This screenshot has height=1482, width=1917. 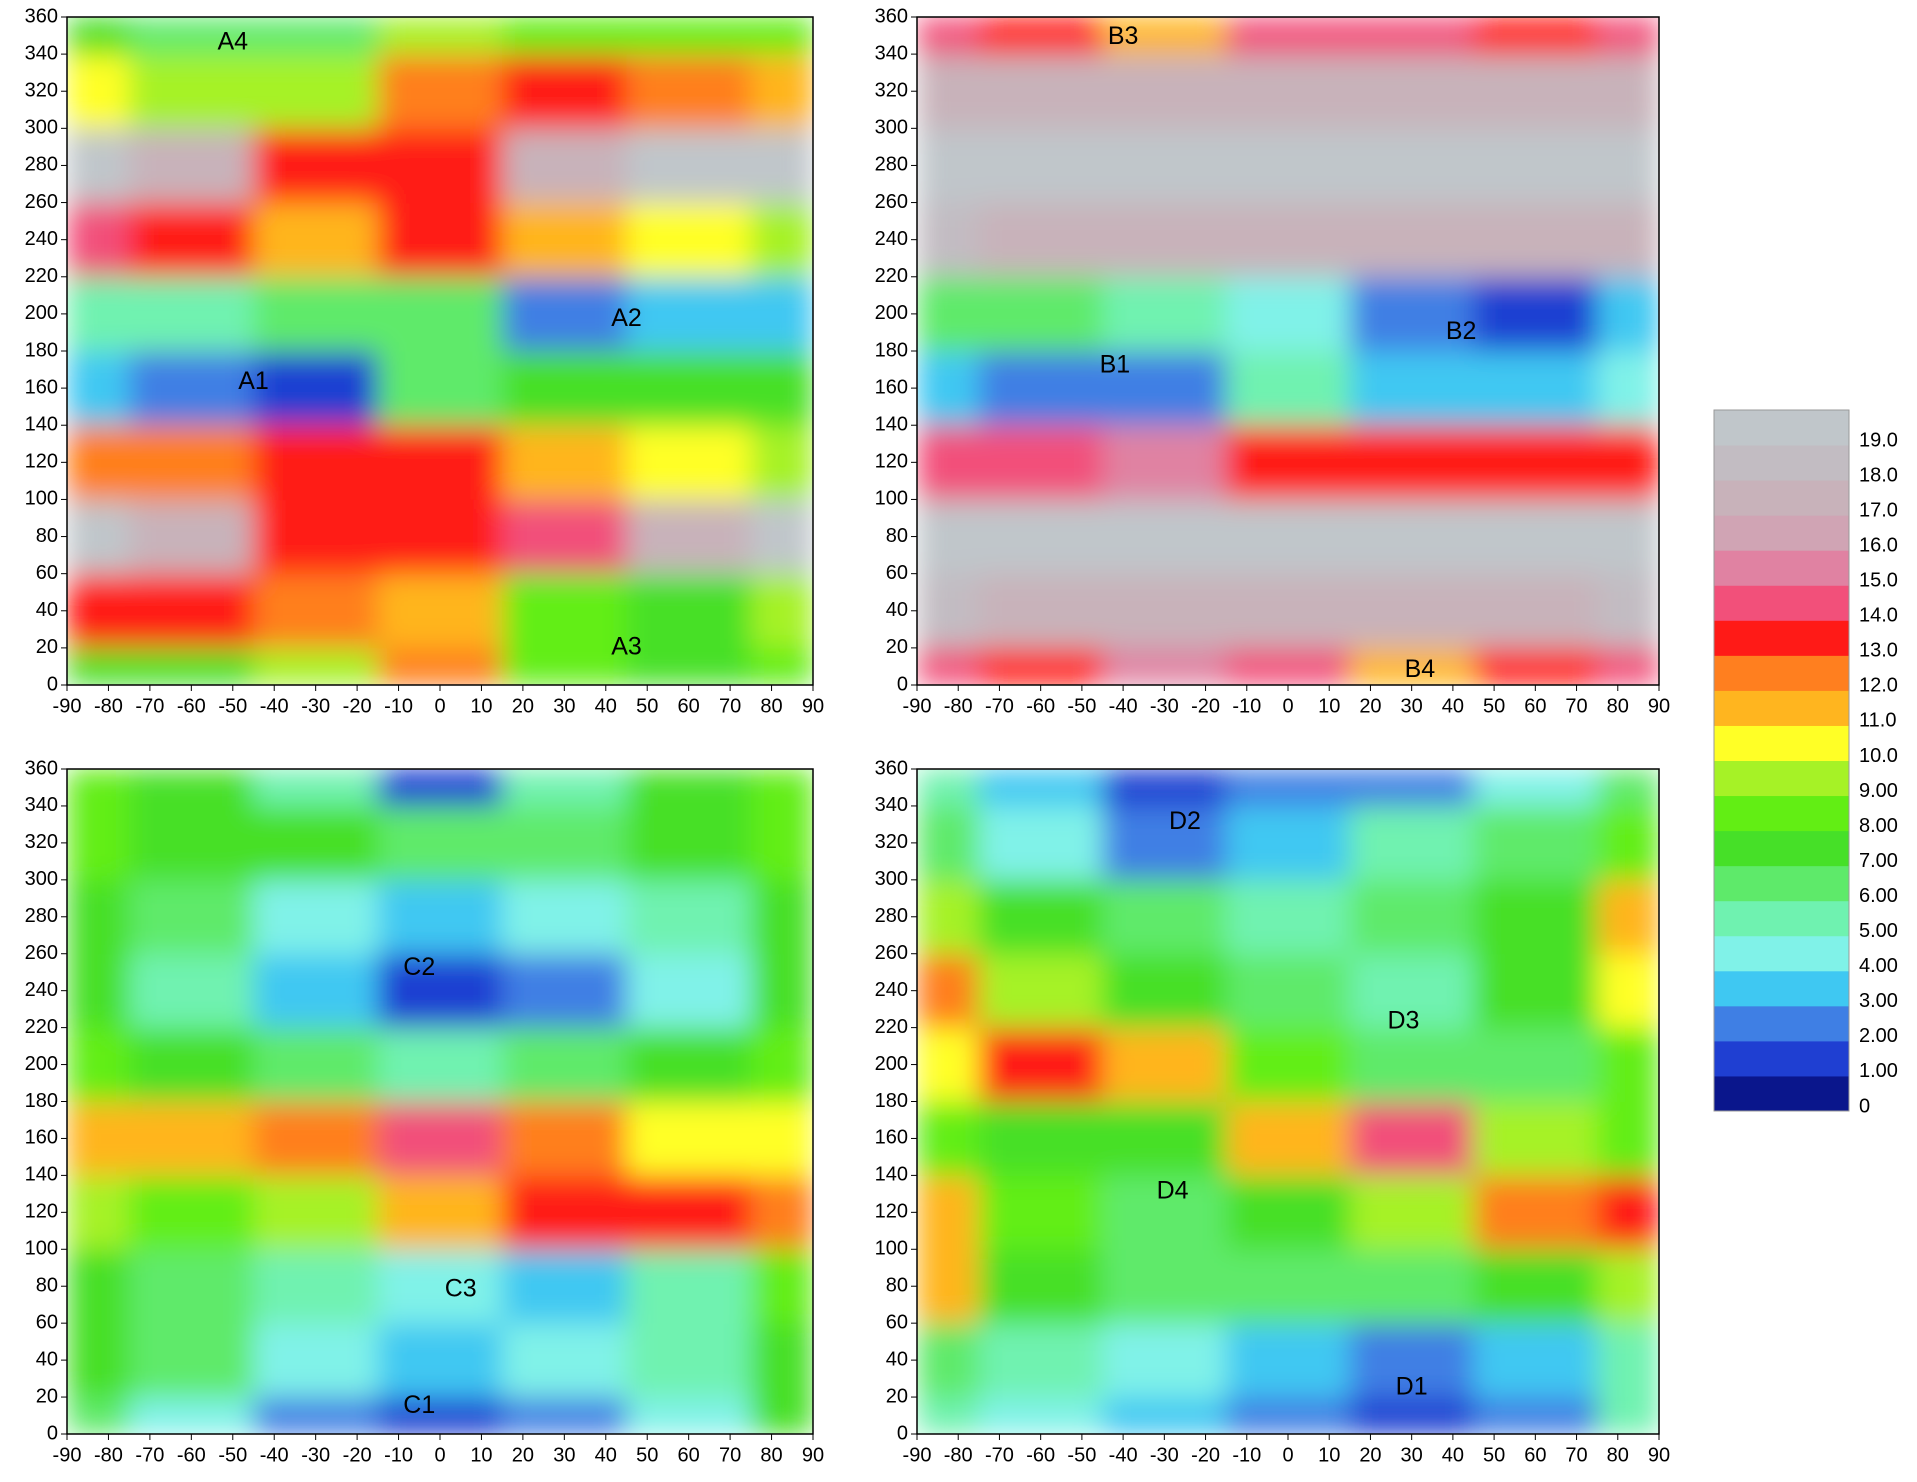 I want to click on colorbar-label: 18.0, so click(x=1878, y=475).